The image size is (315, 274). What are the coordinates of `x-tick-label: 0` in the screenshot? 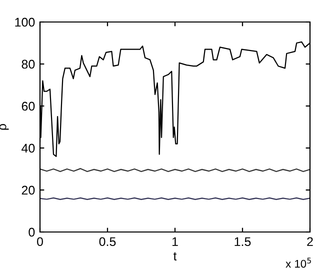 It's located at (40, 241).